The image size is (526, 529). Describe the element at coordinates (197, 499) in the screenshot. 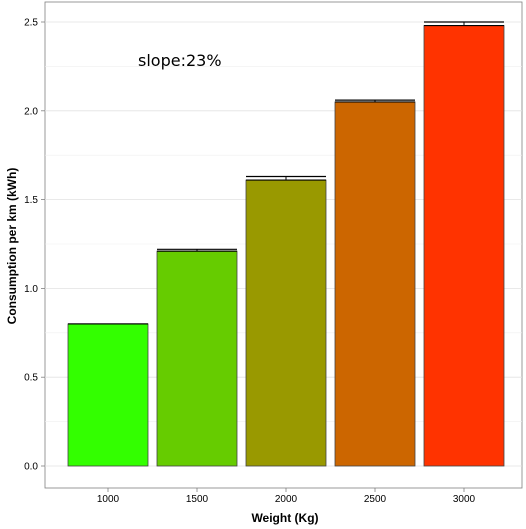

I see `x-tick-label: 1500` at that location.